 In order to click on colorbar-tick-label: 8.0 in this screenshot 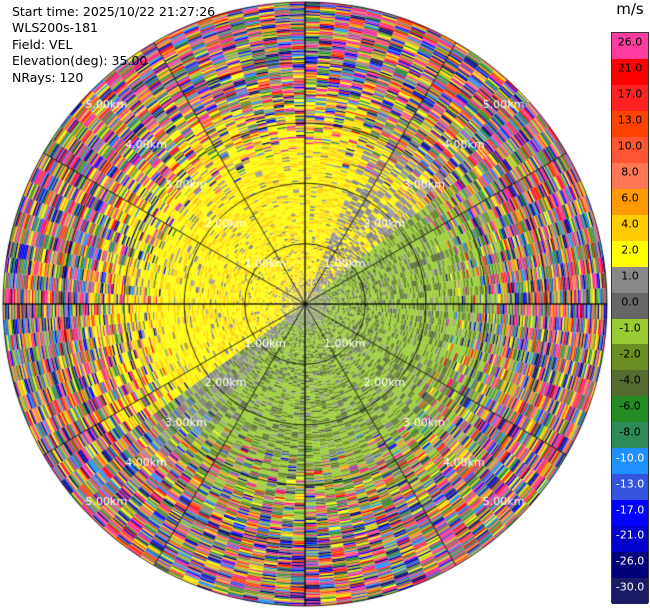, I will do `click(630, 172)`.